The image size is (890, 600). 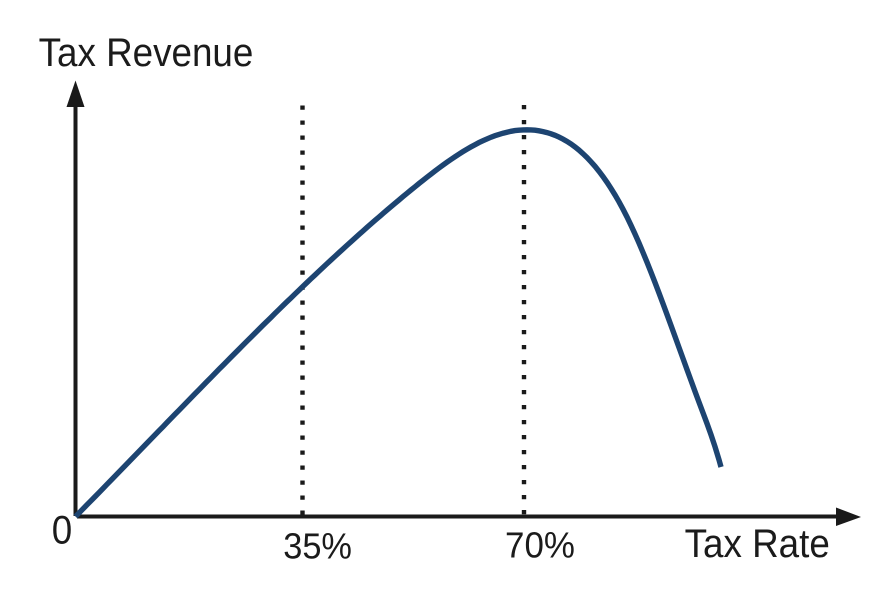 What do you see at coordinates (146, 53) in the screenshot?
I see `svg-text: Tax Revenue` at bounding box center [146, 53].